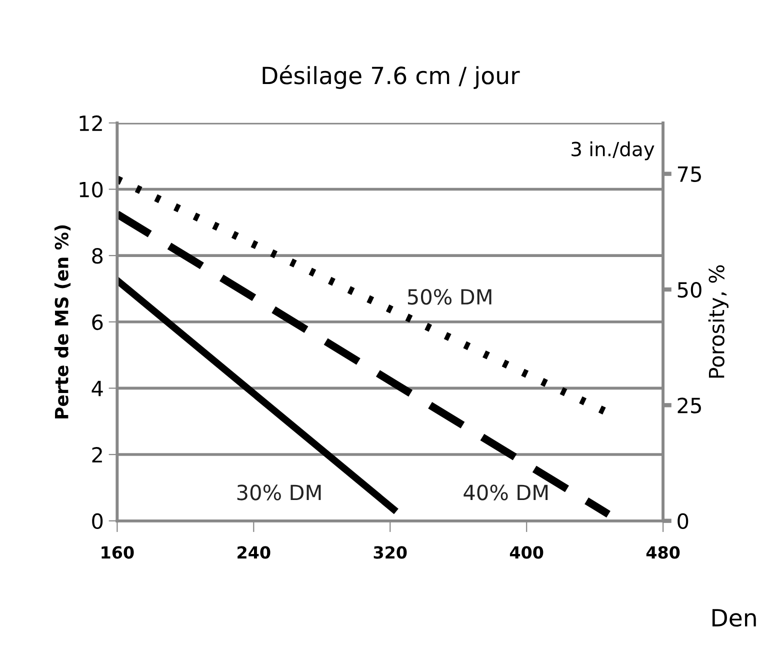 The image size is (771, 647). I want to click on series-label: 50% DM, so click(450, 296).